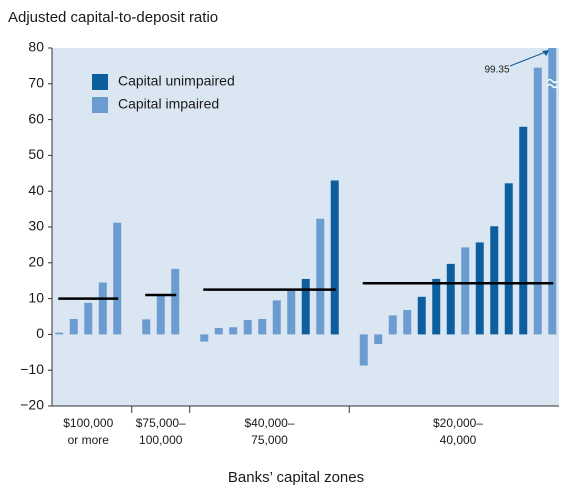 The height and width of the screenshot is (487, 566). I want to click on y-tick-label: −20, so click(32, 405).